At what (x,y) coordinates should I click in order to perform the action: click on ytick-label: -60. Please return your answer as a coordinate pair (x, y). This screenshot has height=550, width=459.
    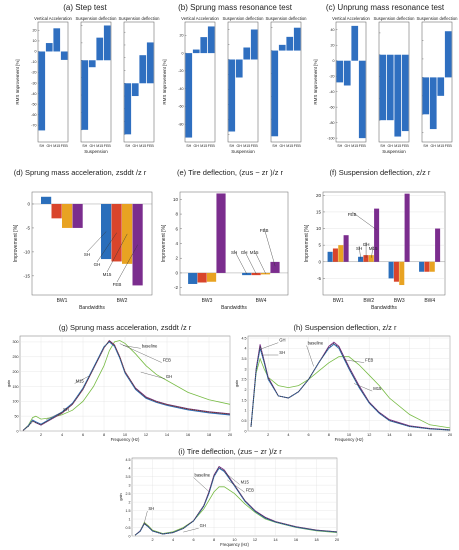
    Looking at the image, I should click on (331, 107).